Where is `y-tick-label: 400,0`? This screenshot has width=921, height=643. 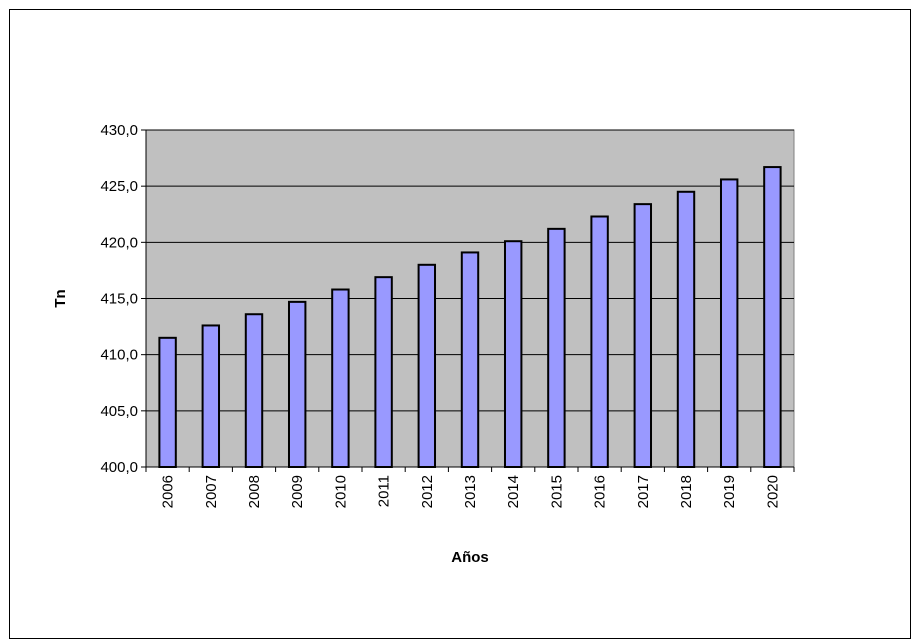
y-tick-label: 400,0 is located at coordinates (119, 467).